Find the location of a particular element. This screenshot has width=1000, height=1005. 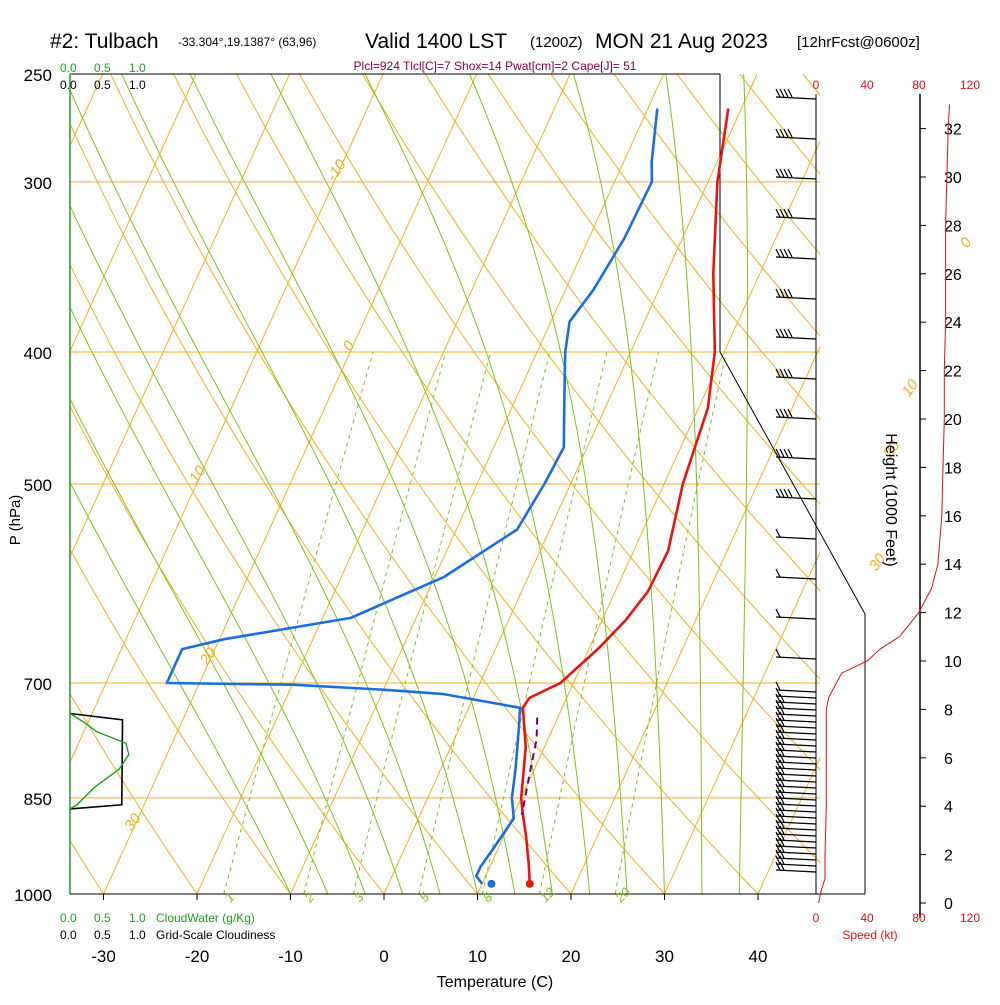

height-tick-label: 20 is located at coordinates (953, 420).